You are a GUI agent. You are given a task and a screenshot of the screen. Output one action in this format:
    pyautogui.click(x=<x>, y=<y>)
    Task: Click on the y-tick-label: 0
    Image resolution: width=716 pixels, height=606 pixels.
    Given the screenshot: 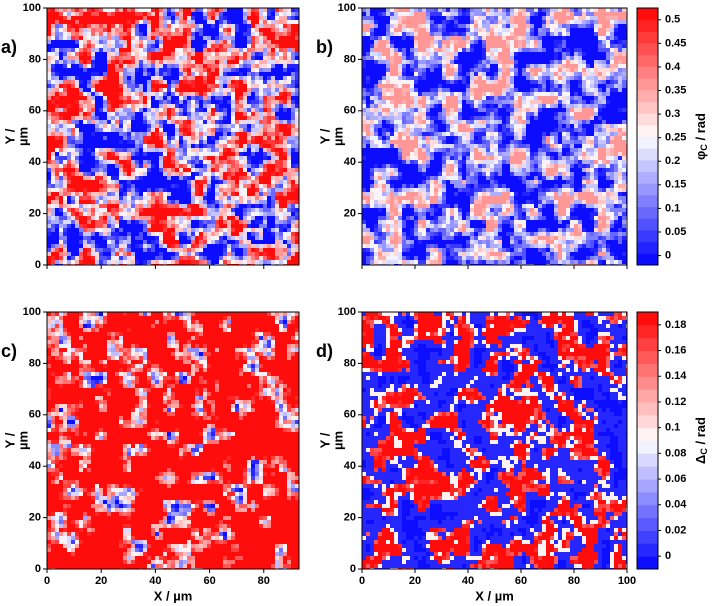 What is the action you would take?
    pyautogui.click(x=38, y=265)
    